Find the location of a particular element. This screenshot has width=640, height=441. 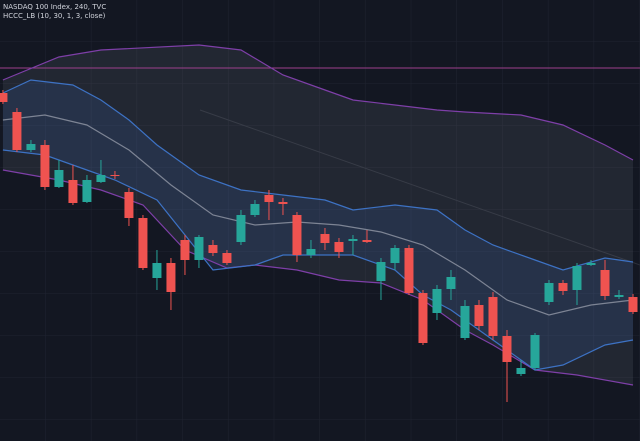

chart-title: NASDAQ 100 Index, 240, TVC is located at coordinates (54, 7).